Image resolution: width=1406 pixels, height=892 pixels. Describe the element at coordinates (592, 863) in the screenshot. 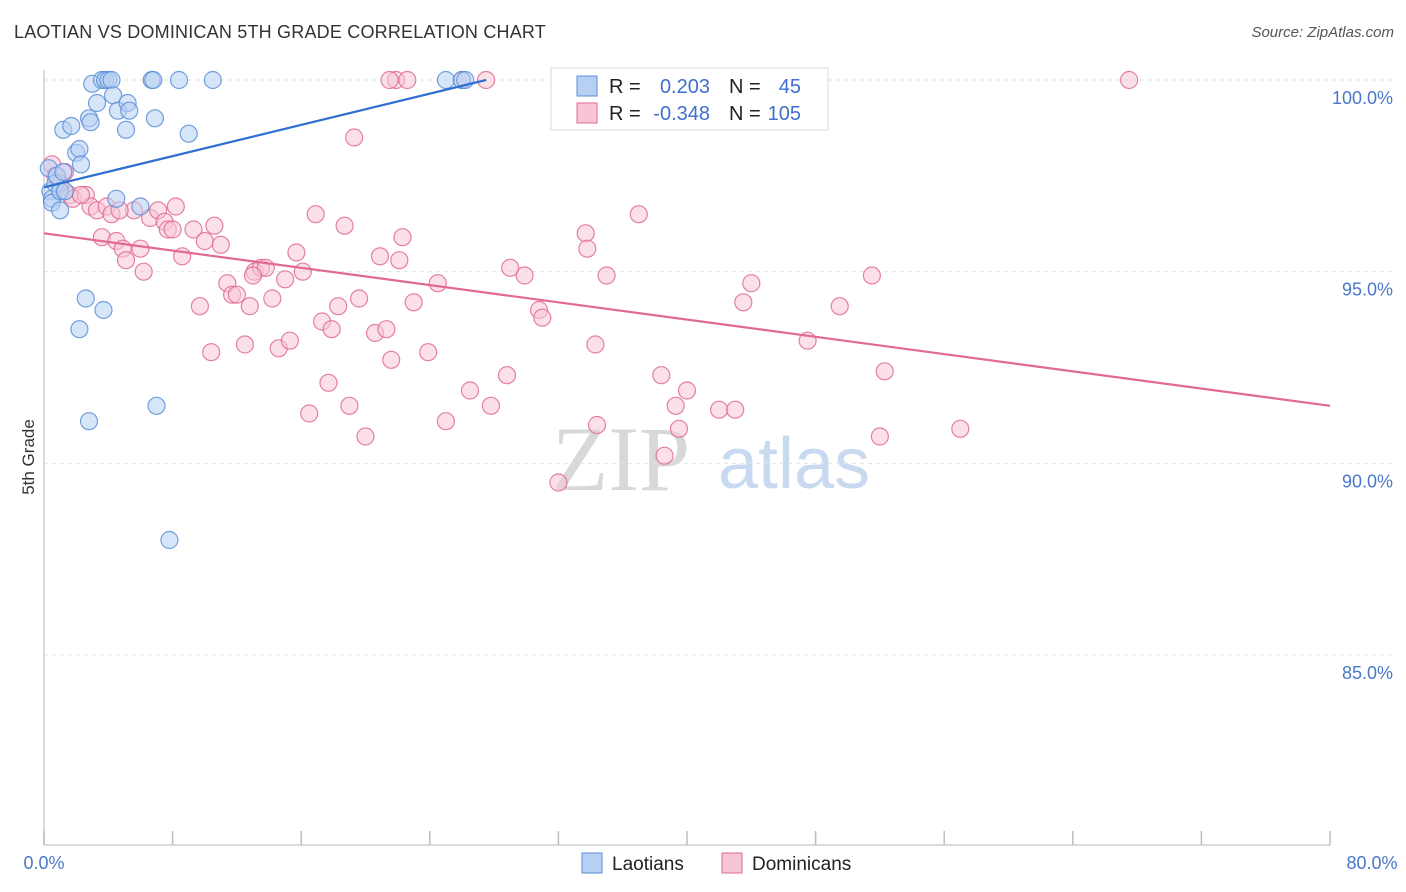

I see `bottom-legend-swatch-laotians` at that location.